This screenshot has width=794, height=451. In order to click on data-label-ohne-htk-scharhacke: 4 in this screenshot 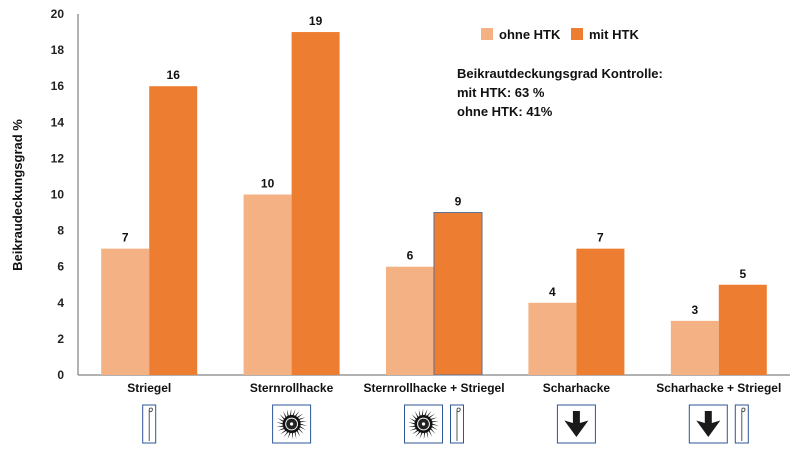, I will do `click(552, 292)`.